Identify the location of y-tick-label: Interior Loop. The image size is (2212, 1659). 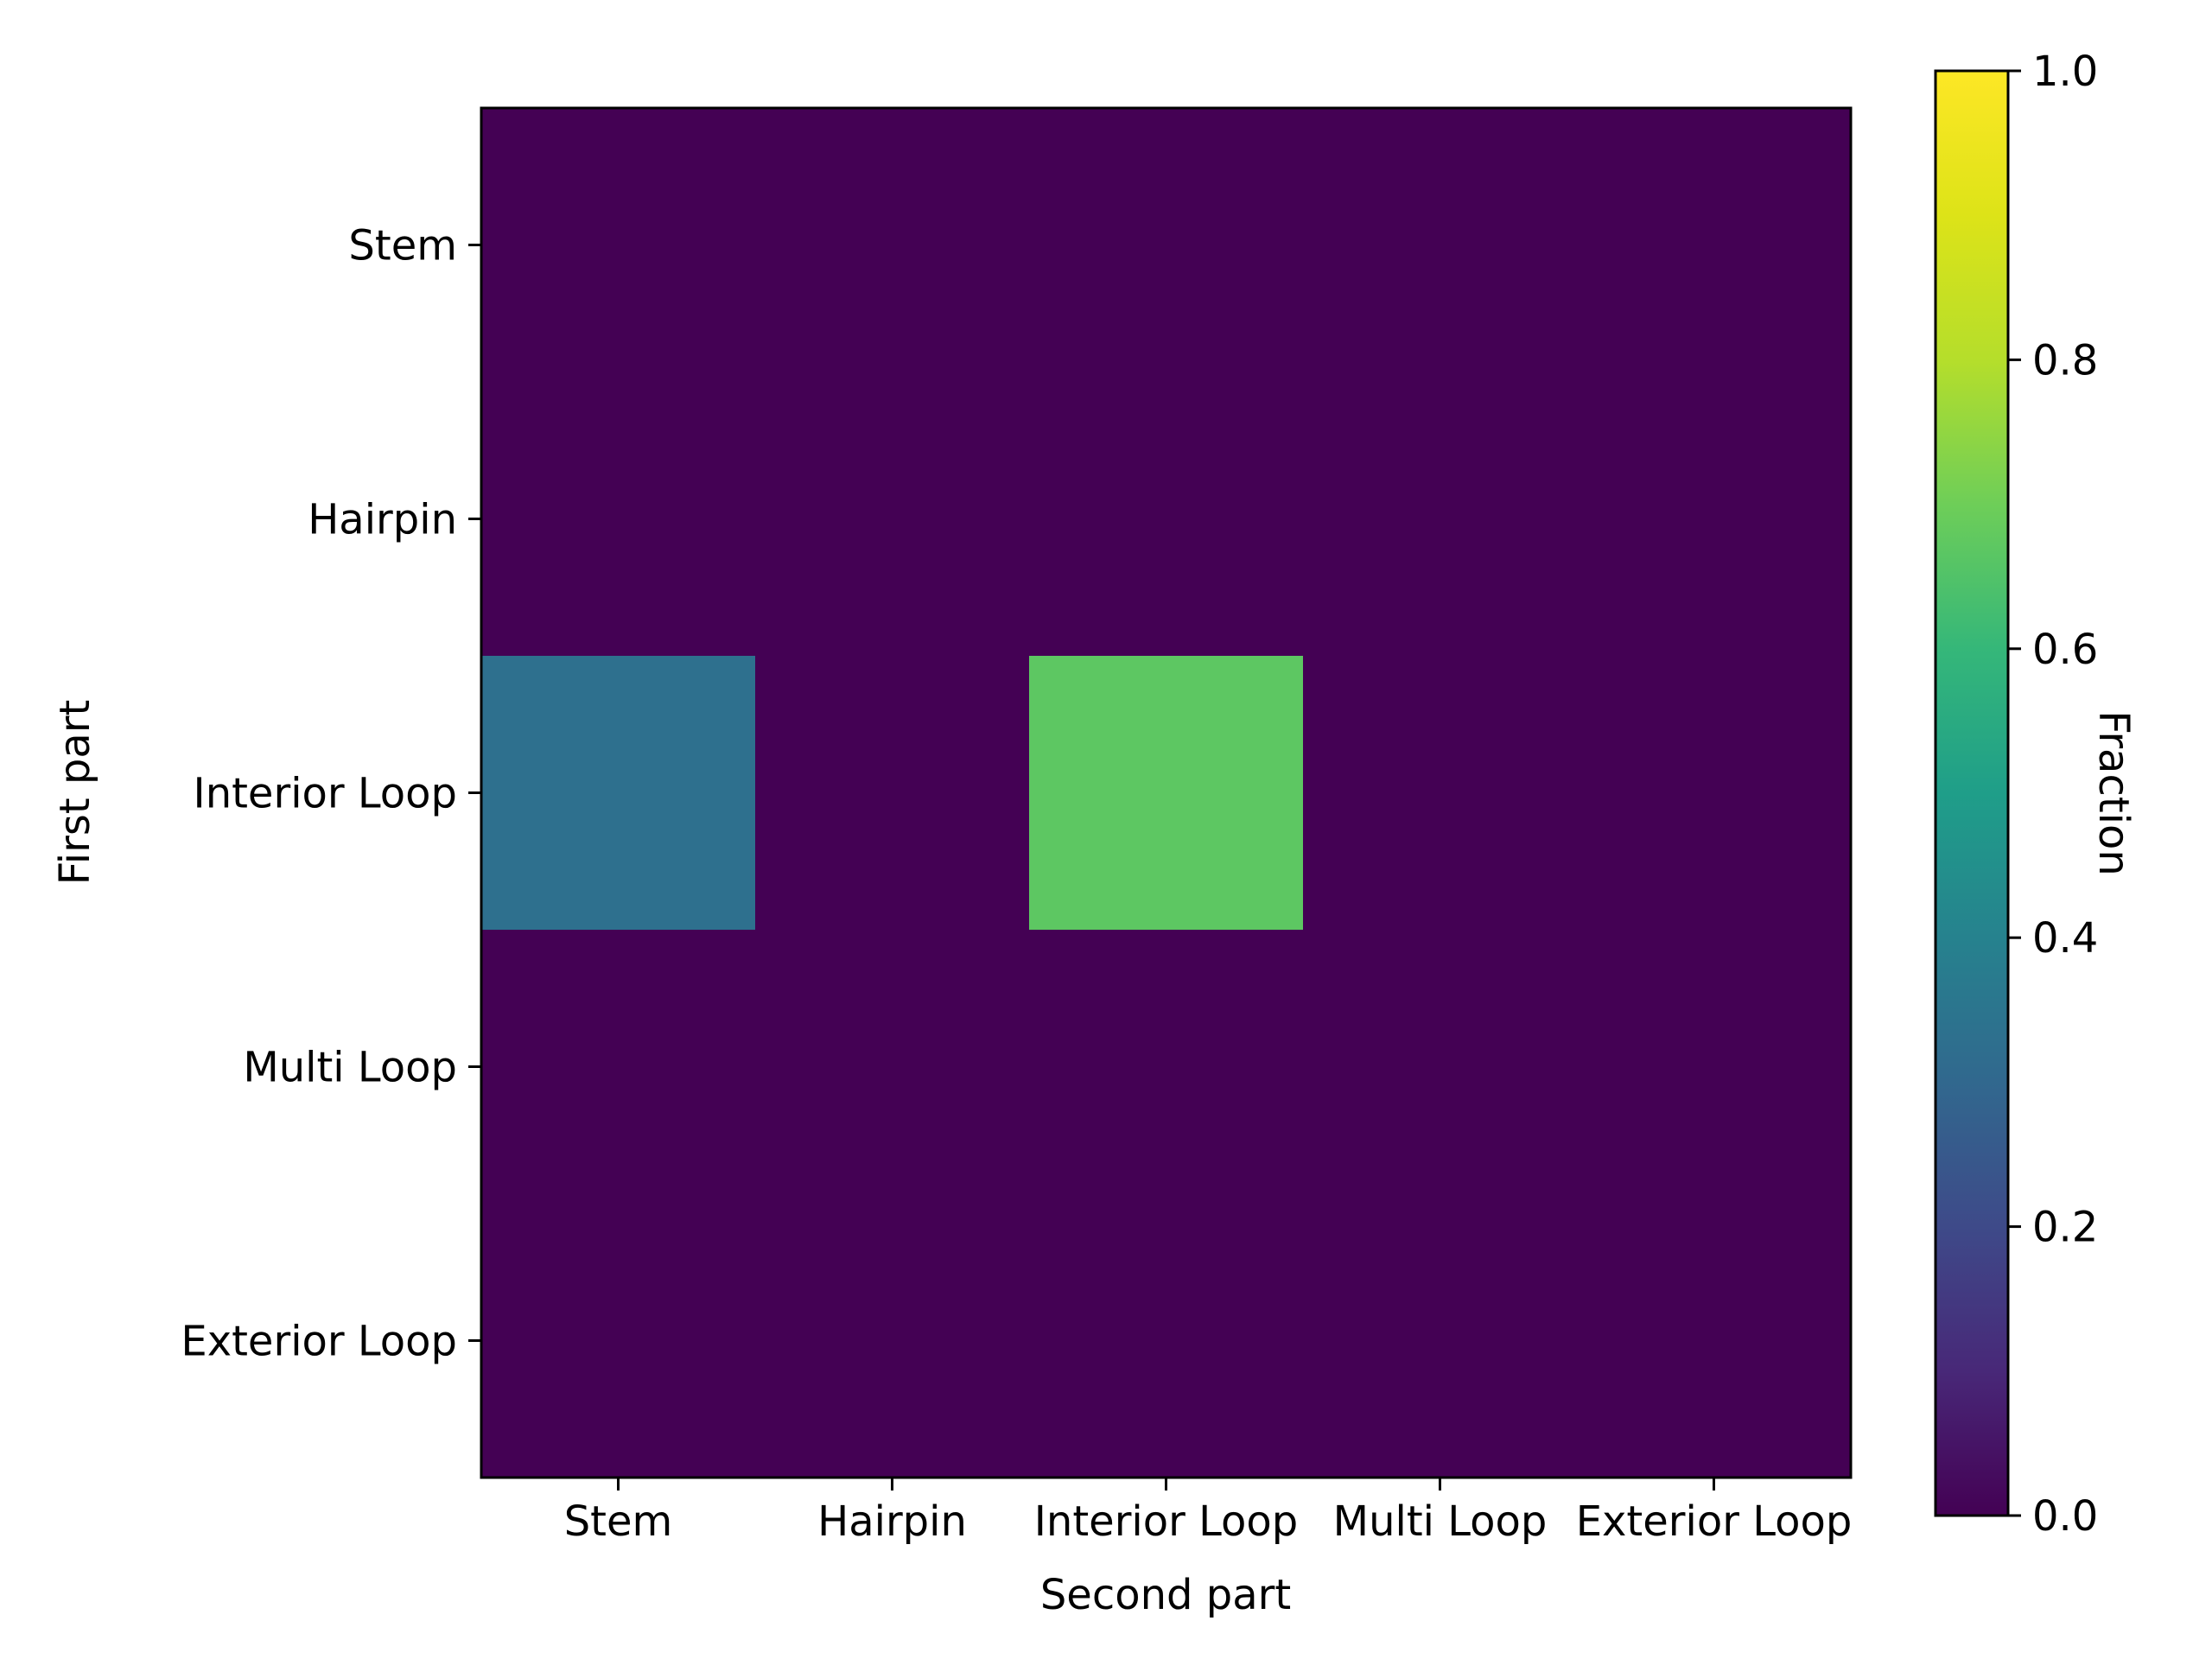
(325, 794).